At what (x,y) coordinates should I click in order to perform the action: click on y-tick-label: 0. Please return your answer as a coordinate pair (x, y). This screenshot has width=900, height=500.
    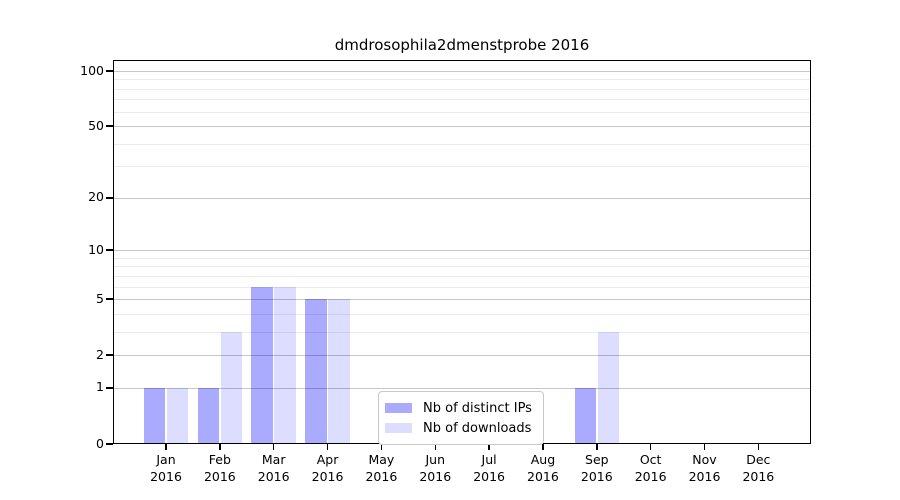
    Looking at the image, I should click on (100, 443).